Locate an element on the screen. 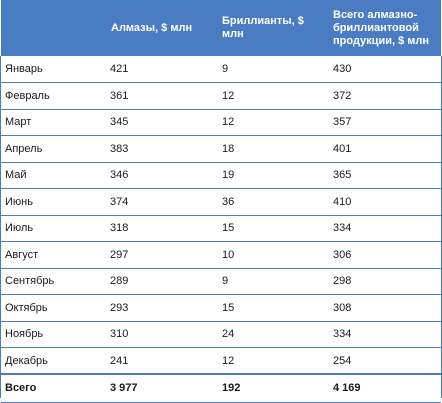 This screenshot has height=403, width=442. row-diamonds: 346 is located at coordinates (161, 175).